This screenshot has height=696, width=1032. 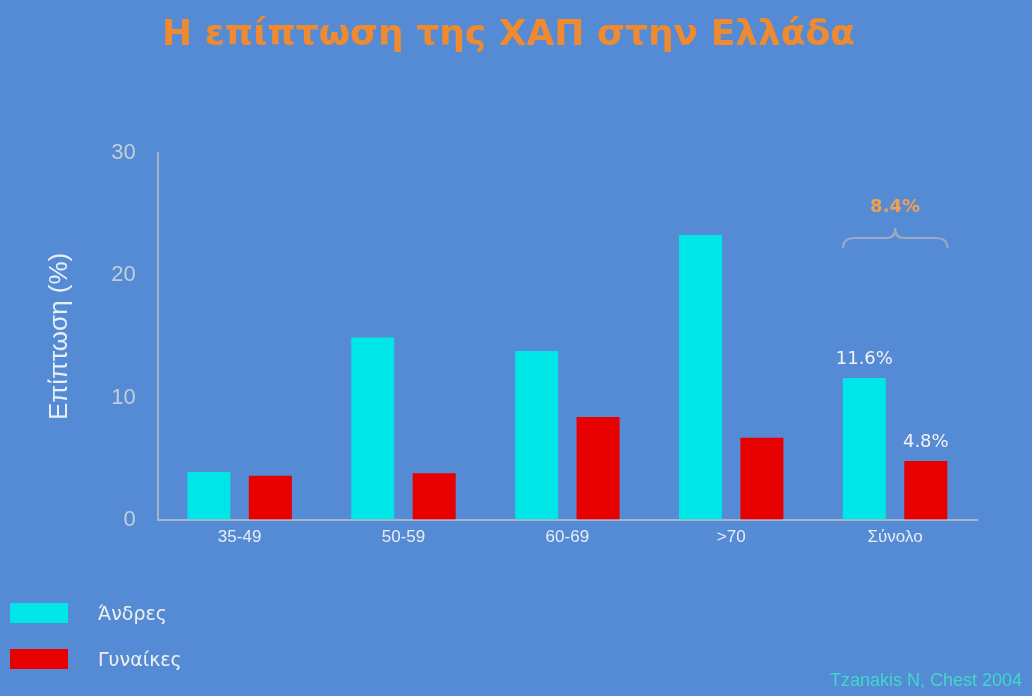 What do you see at coordinates (140, 659) in the screenshot?
I see `legend-label: Γυναίκες` at bounding box center [140, 659].